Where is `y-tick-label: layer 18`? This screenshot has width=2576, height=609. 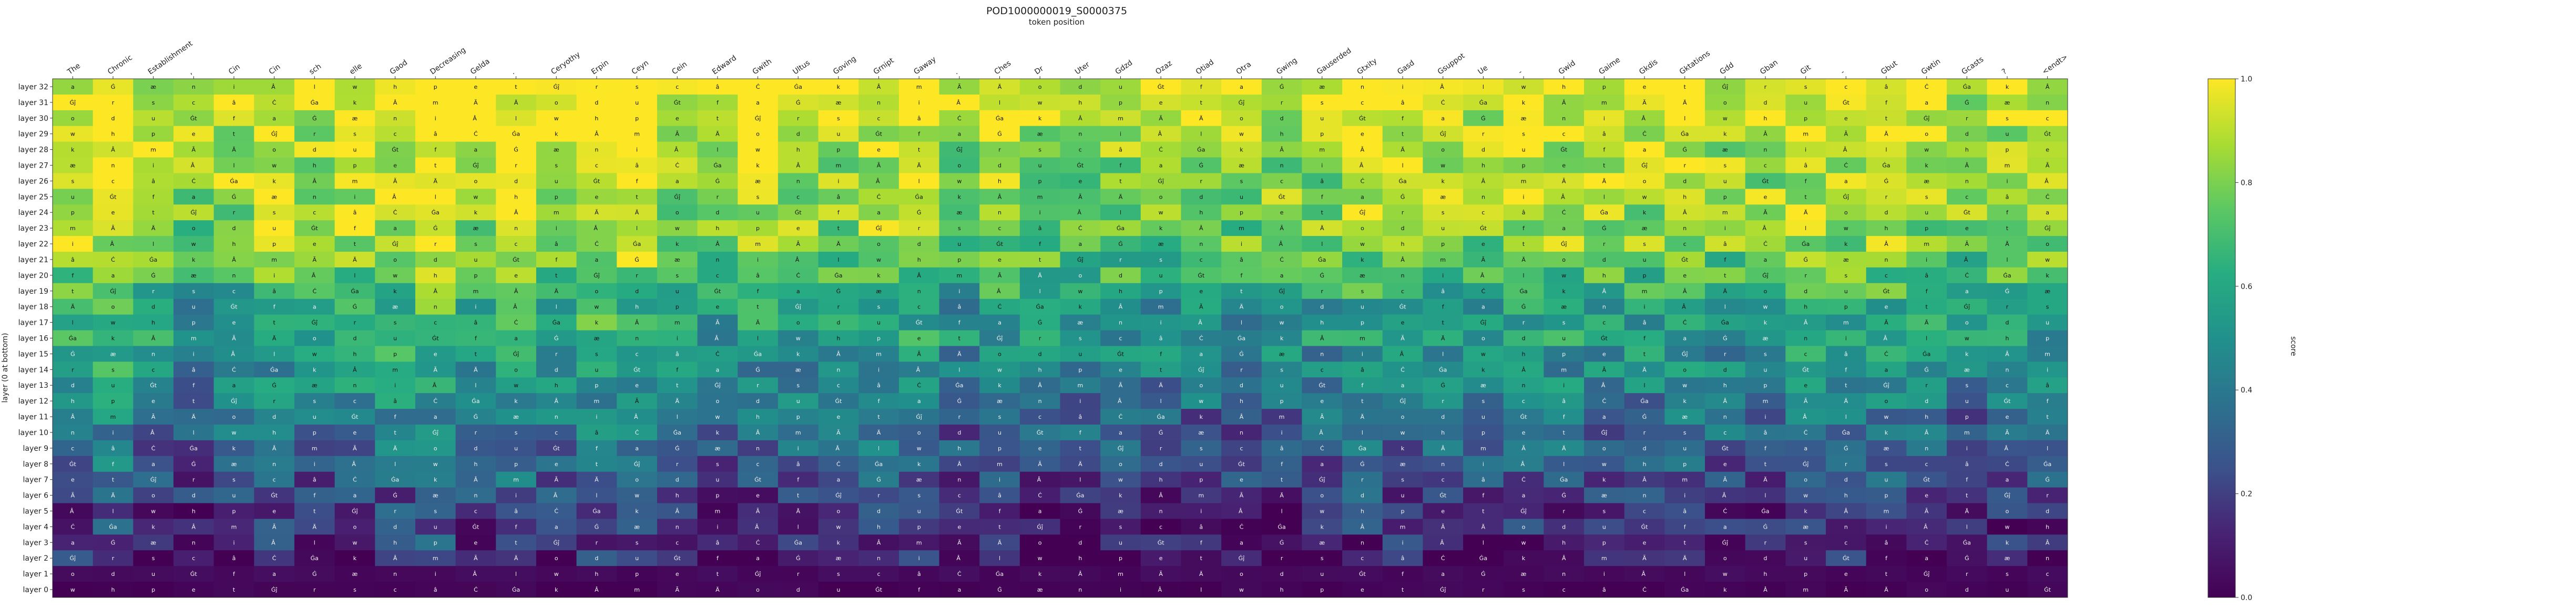
y-tick-label: layer 18 is located at coordinates (33, 307).